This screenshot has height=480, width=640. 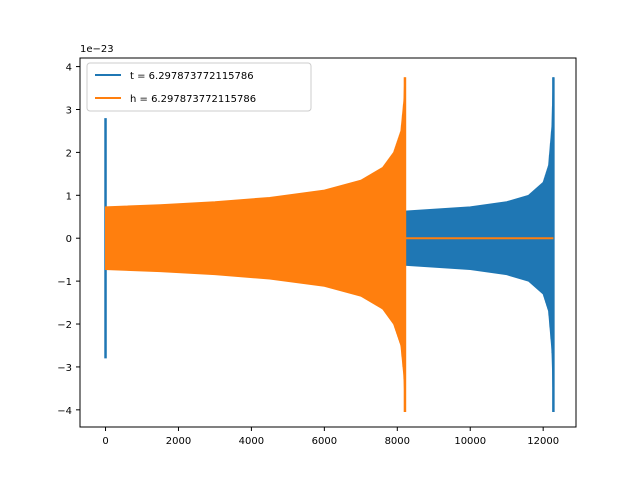 I want to click on y-tick-label-1: −3, so click(x=64, y=368).